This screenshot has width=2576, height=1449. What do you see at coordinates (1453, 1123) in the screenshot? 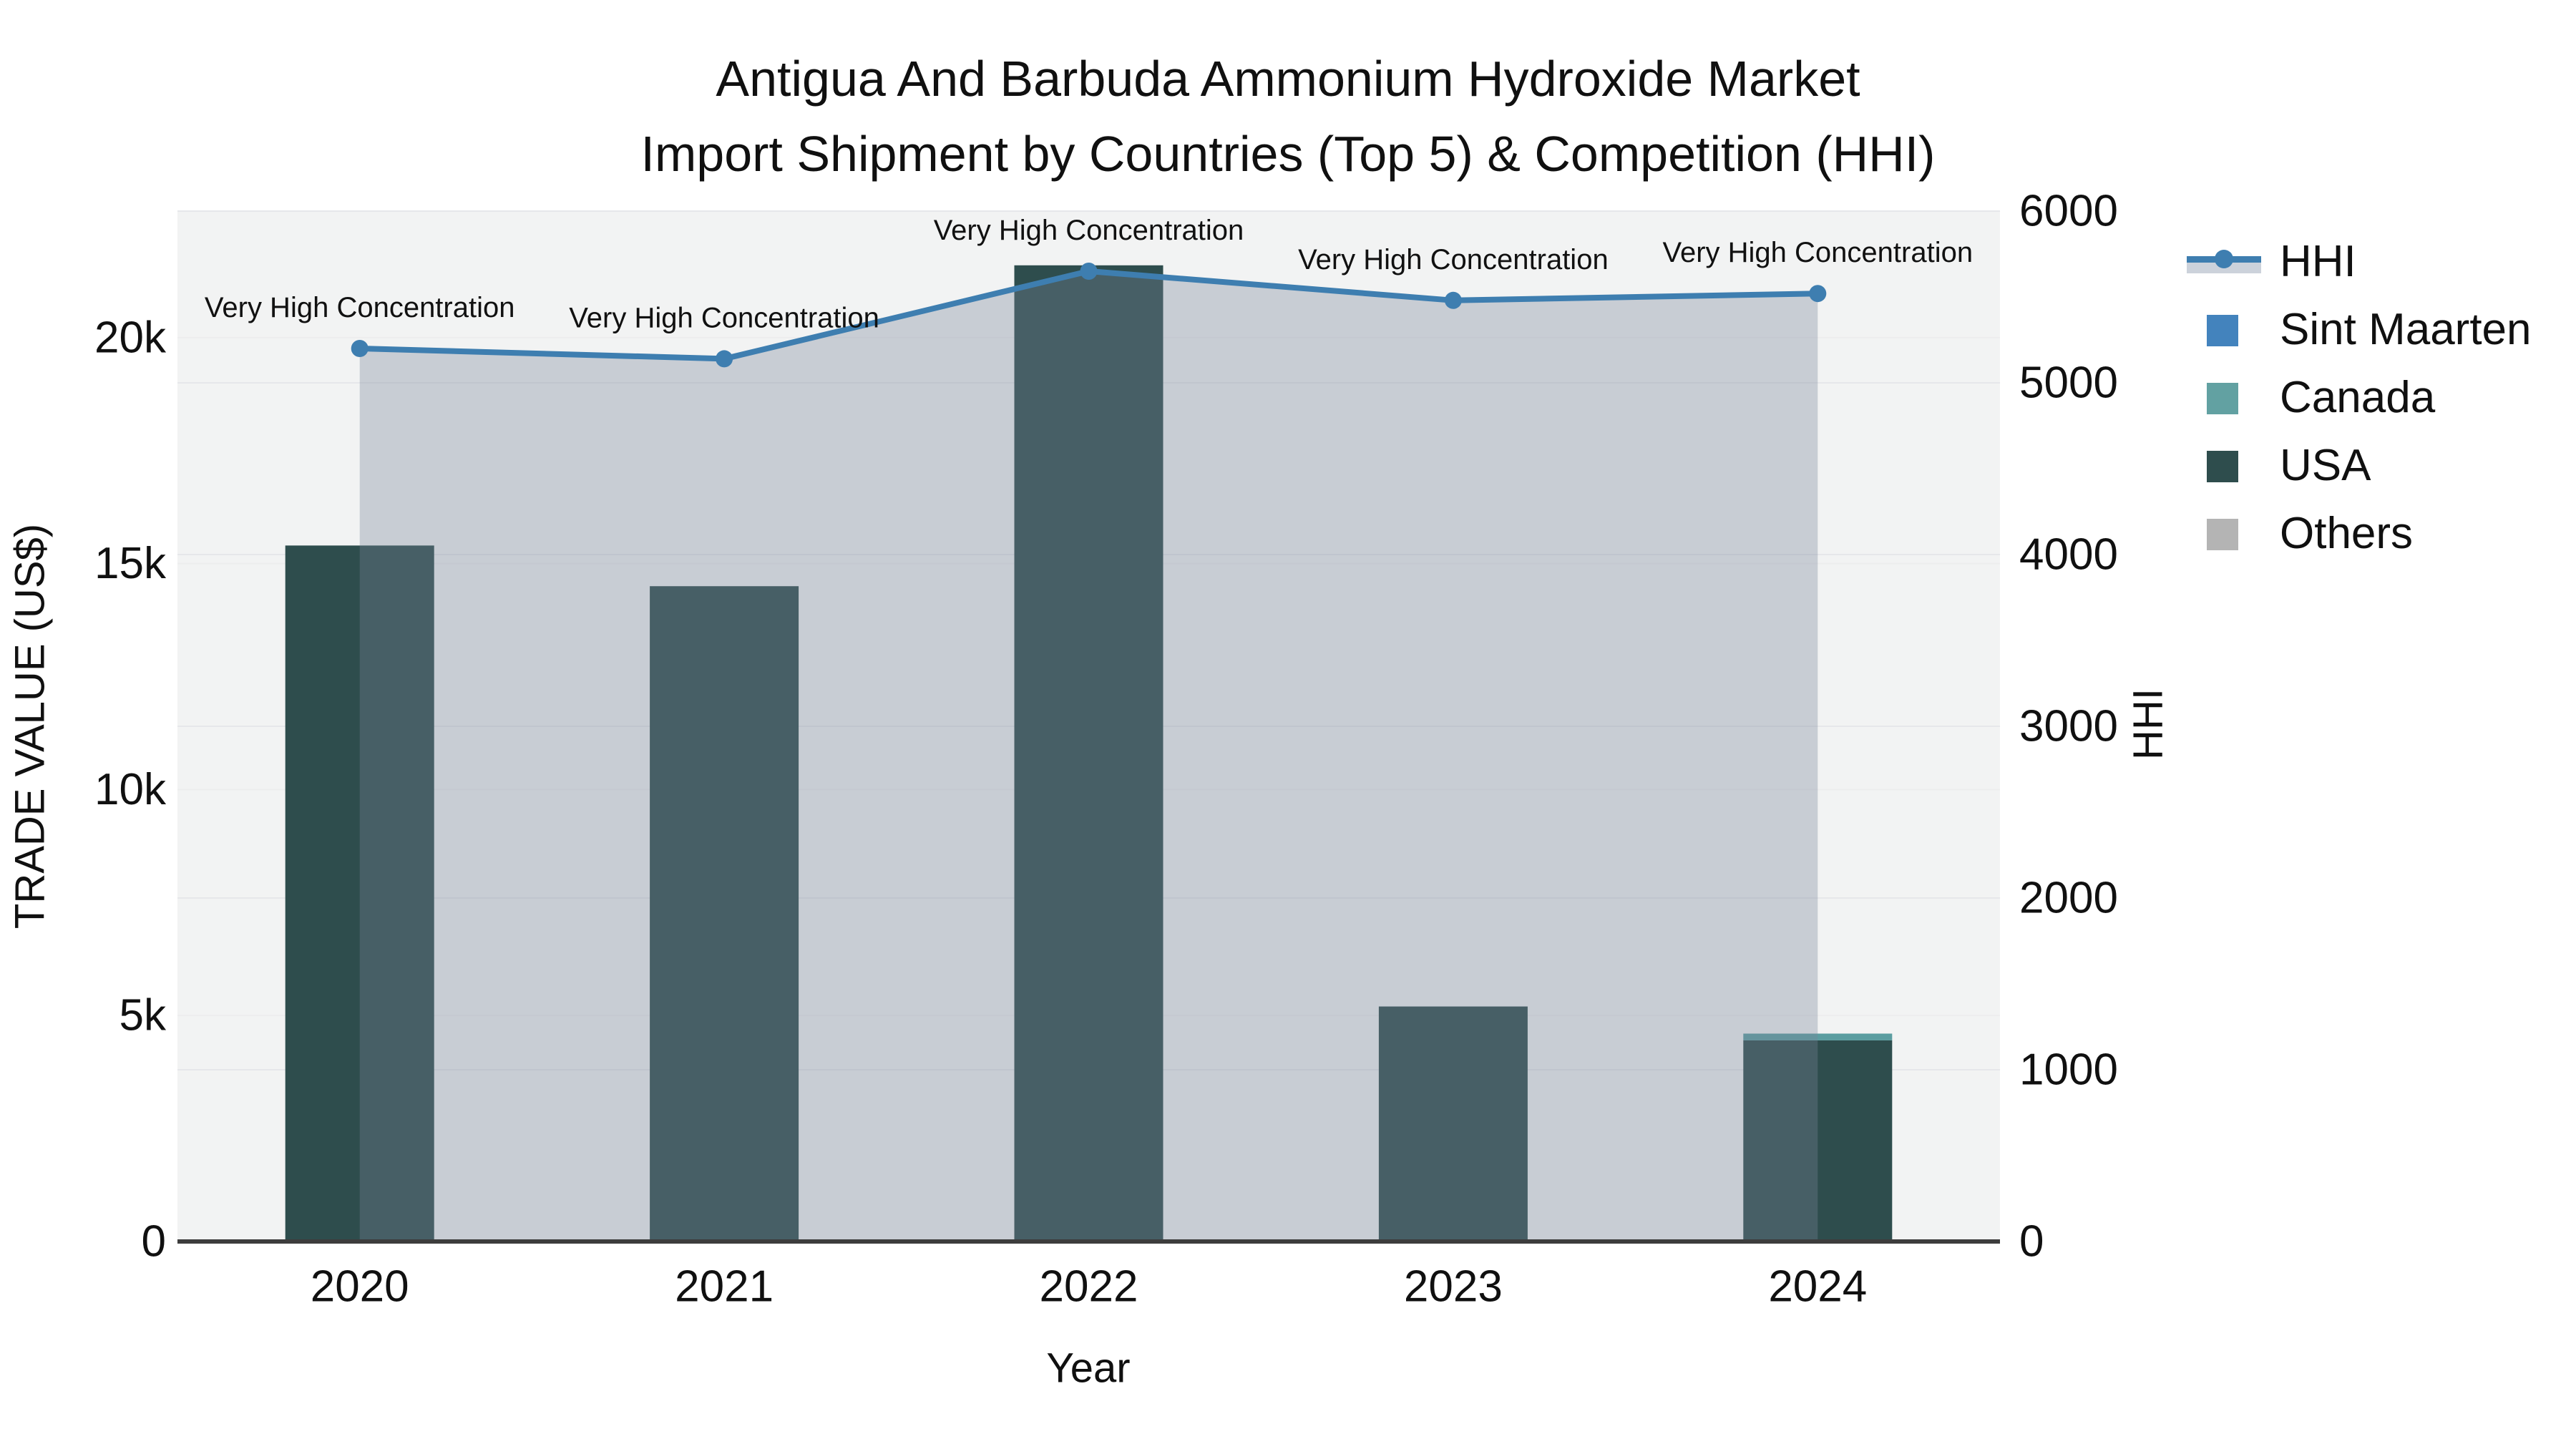
I see `bar-usa-2023` at bounding box center [1453, 1123].